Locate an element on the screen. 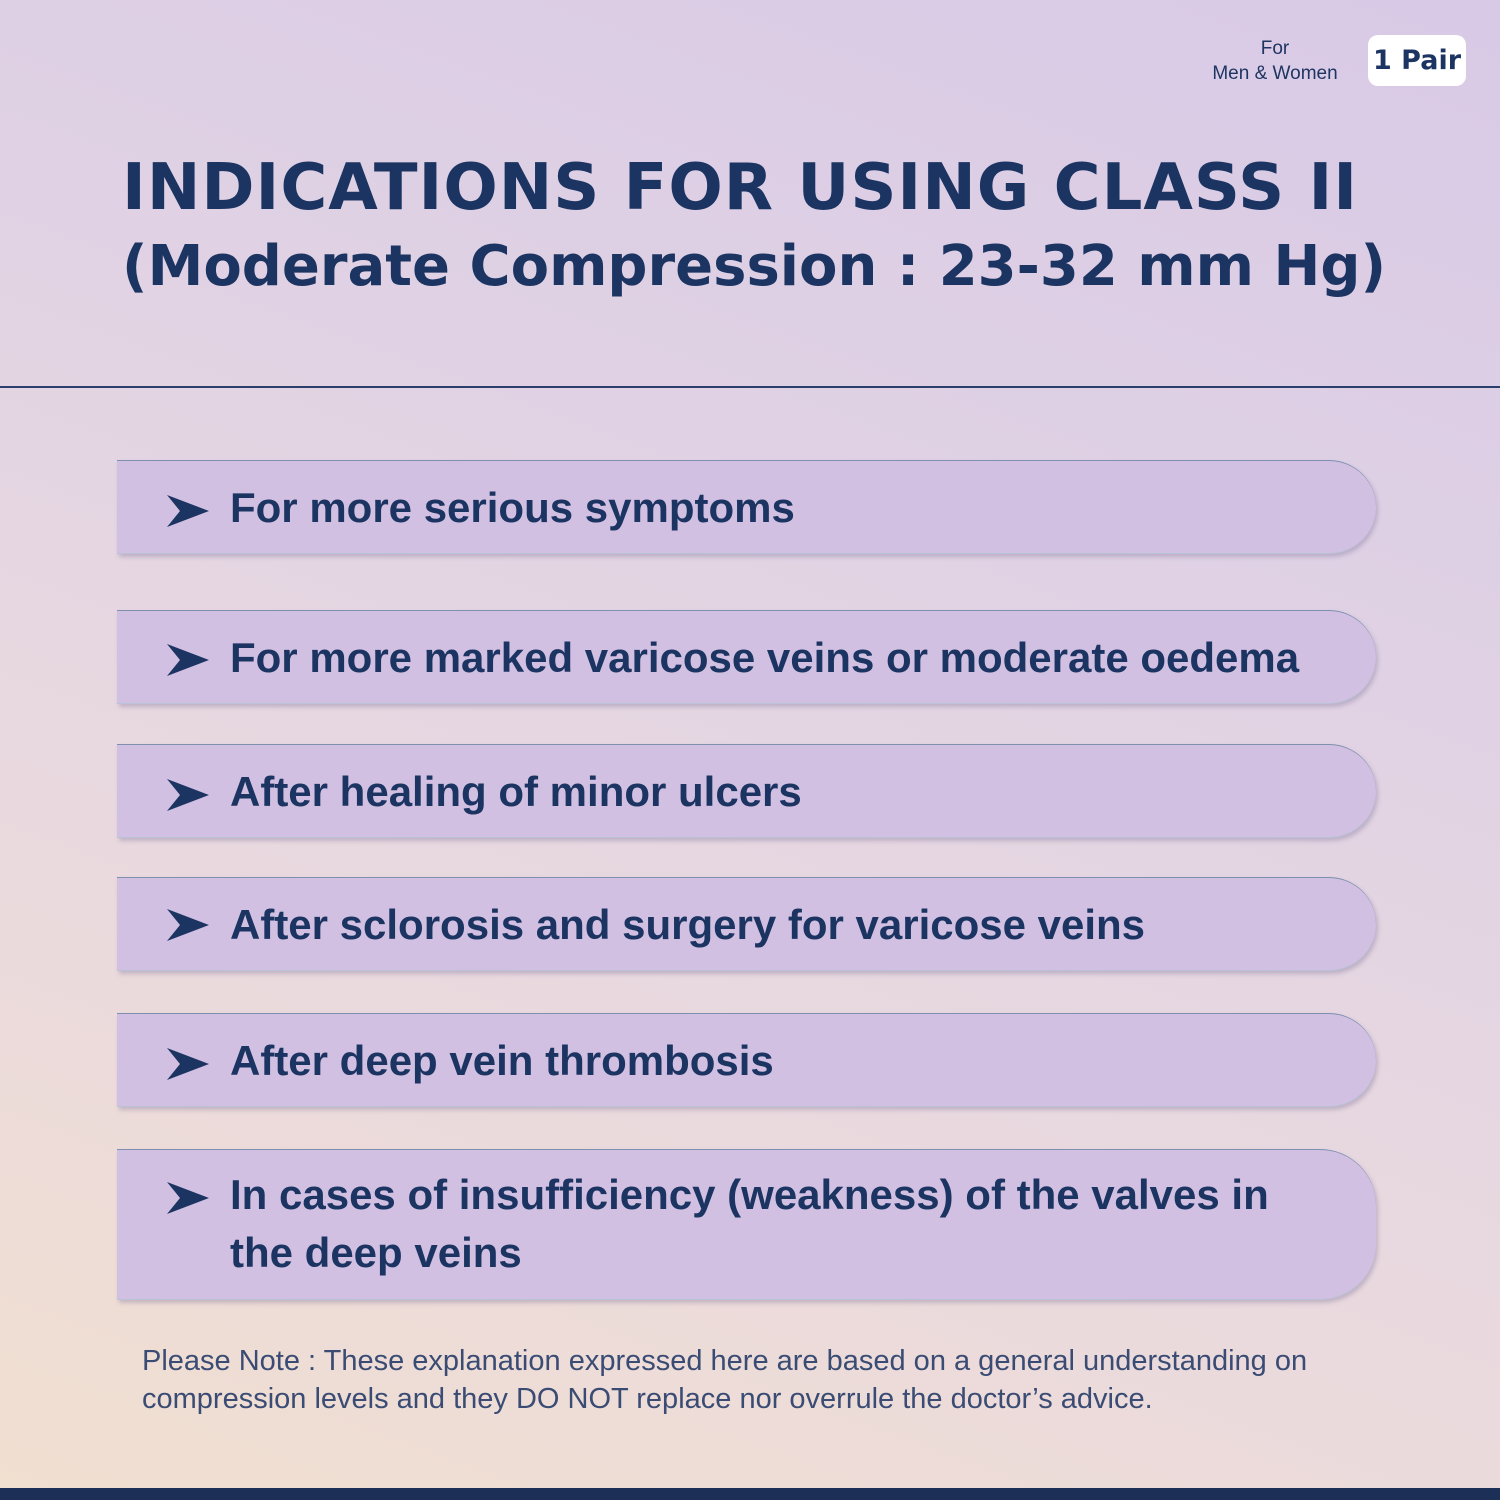  audience-line-1: For is located at coordinates (1275, 48).